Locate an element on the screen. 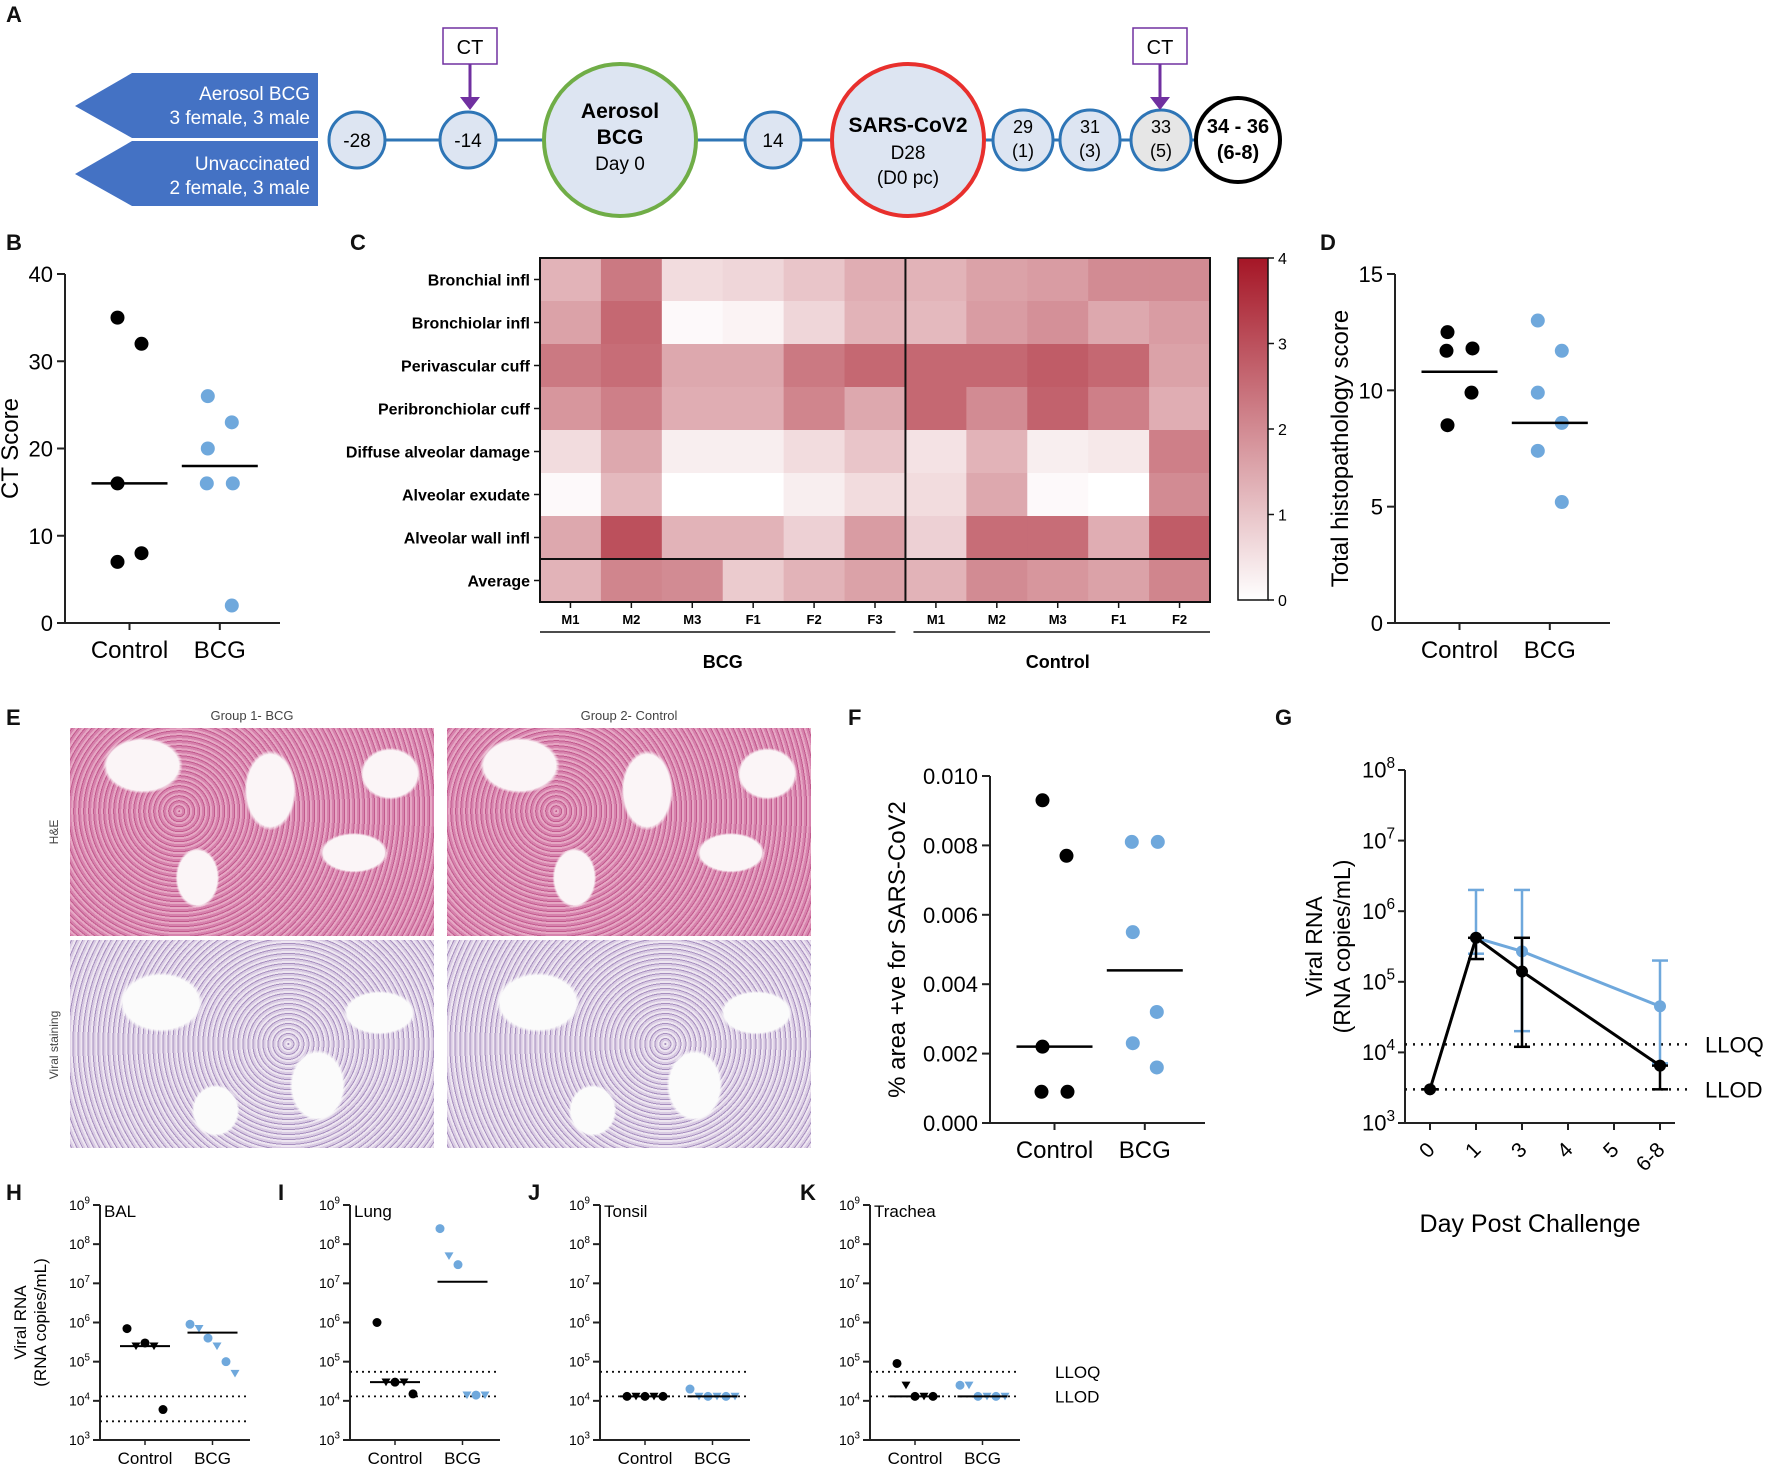 This screenshot has width=1772, height=1473. panel-title: Trachea is located at coordinates (905, 1211).